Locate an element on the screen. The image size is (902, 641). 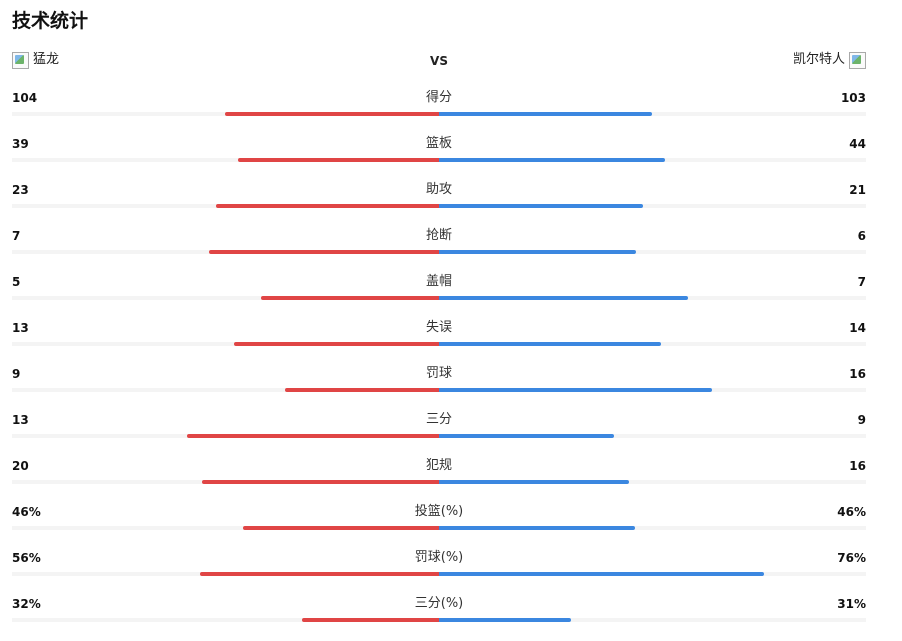
stat-row: 23 助攻 21 is located at coordinates (439, 204).